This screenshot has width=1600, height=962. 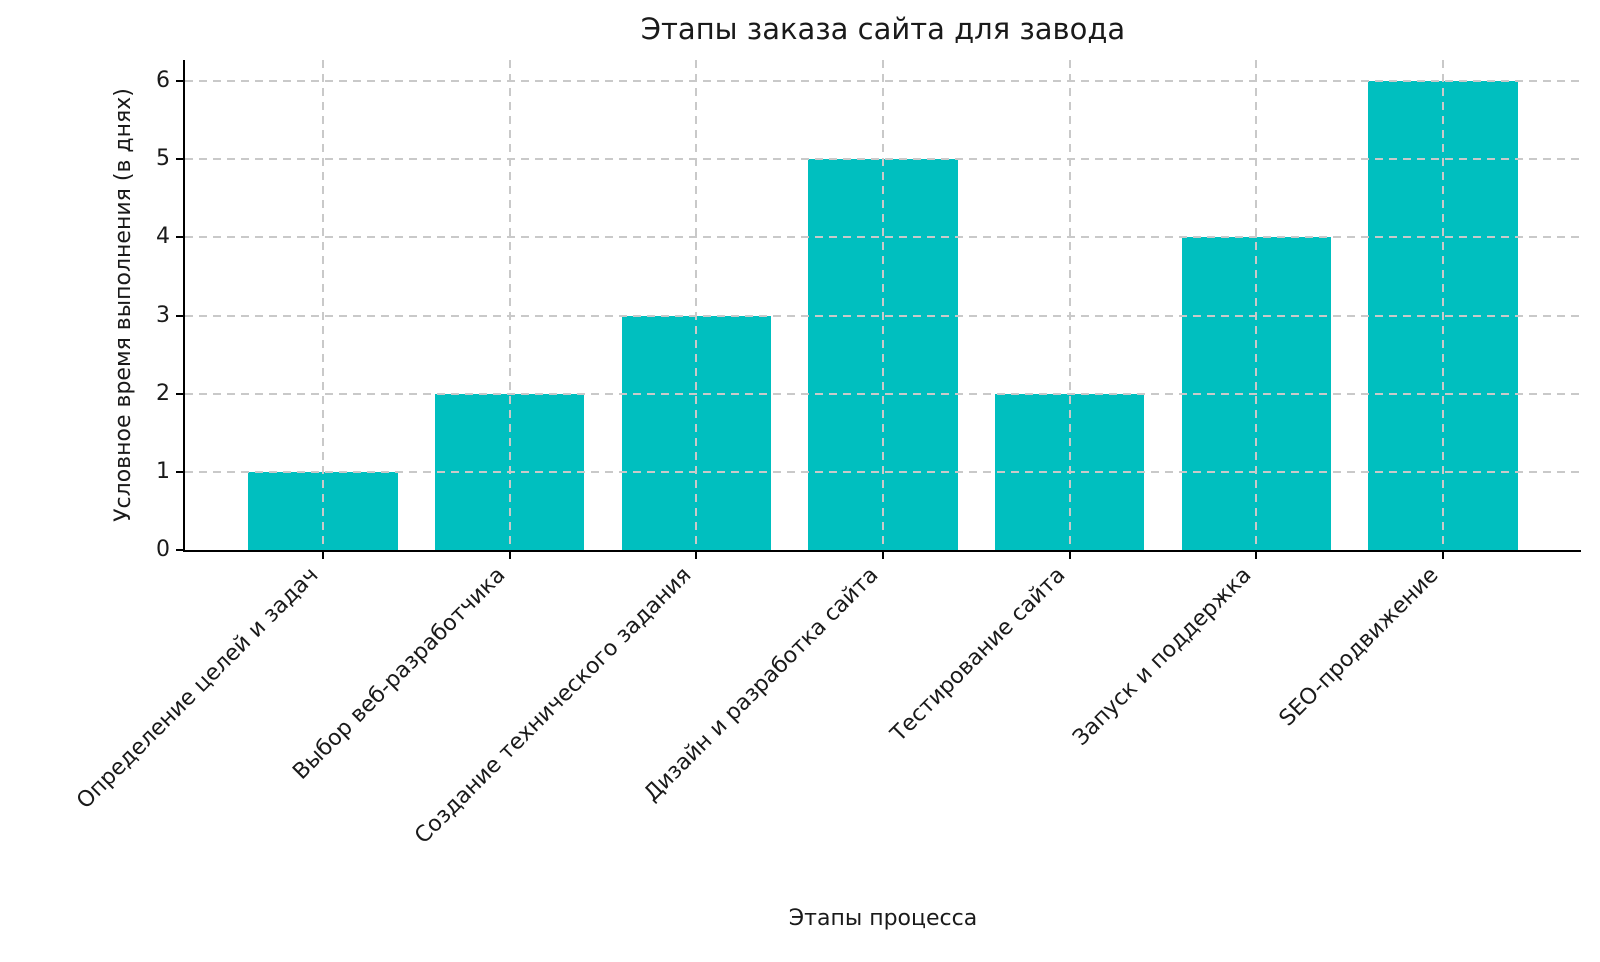 I want to click on y-tick-label-0: 0, so click(x=163, y=549).